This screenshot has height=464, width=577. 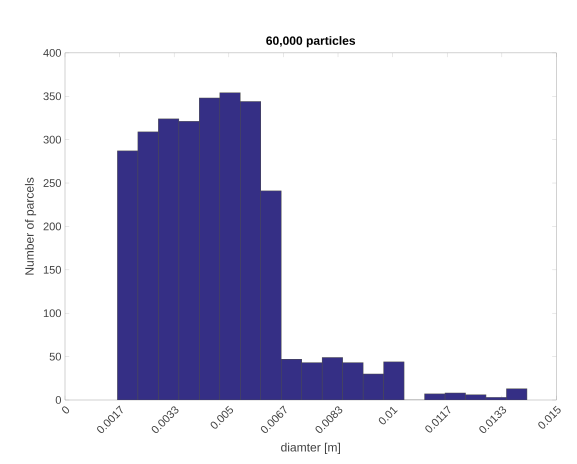 What do you see at coordinates (53, 226) in the screenshot?
I see `y-tick-label: 200` at bounding box center [53, 226].